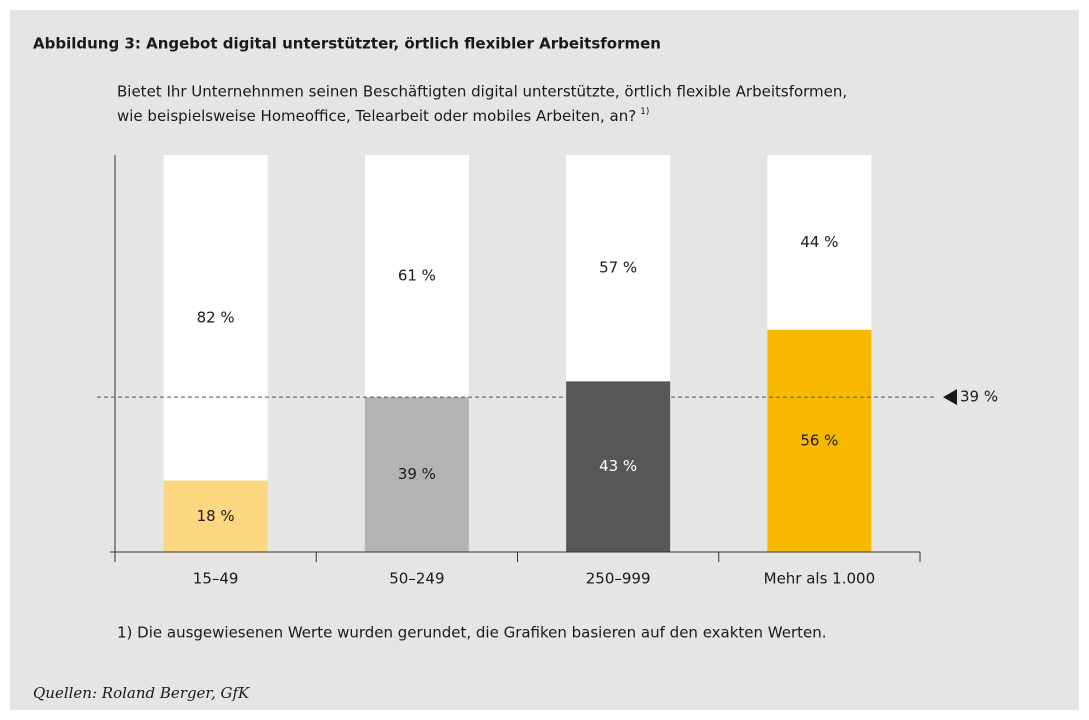  What do you see at coordinates (644, 112) in the screenshot?
I see `footnote-marker: 1)` at bounding box center [644, 112].